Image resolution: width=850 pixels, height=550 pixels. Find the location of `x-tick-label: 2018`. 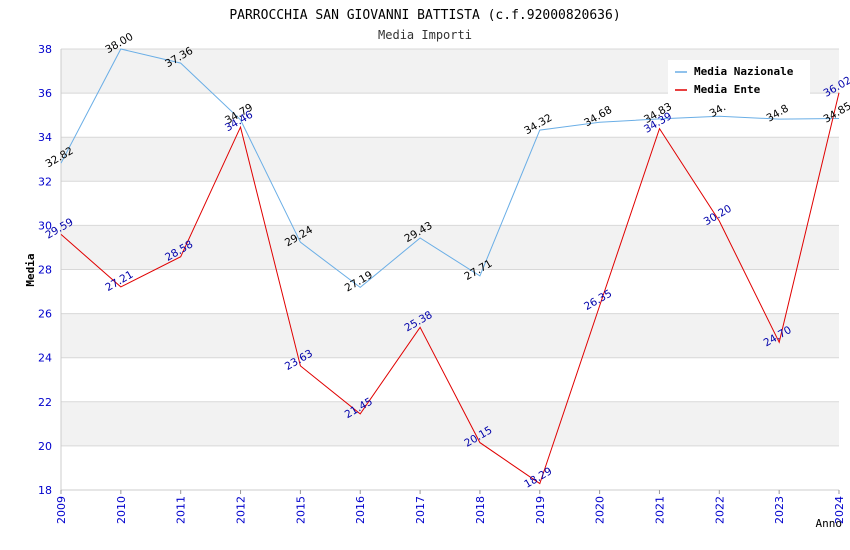

x-tick-label: 2018 is located at coordinates (480, 510).